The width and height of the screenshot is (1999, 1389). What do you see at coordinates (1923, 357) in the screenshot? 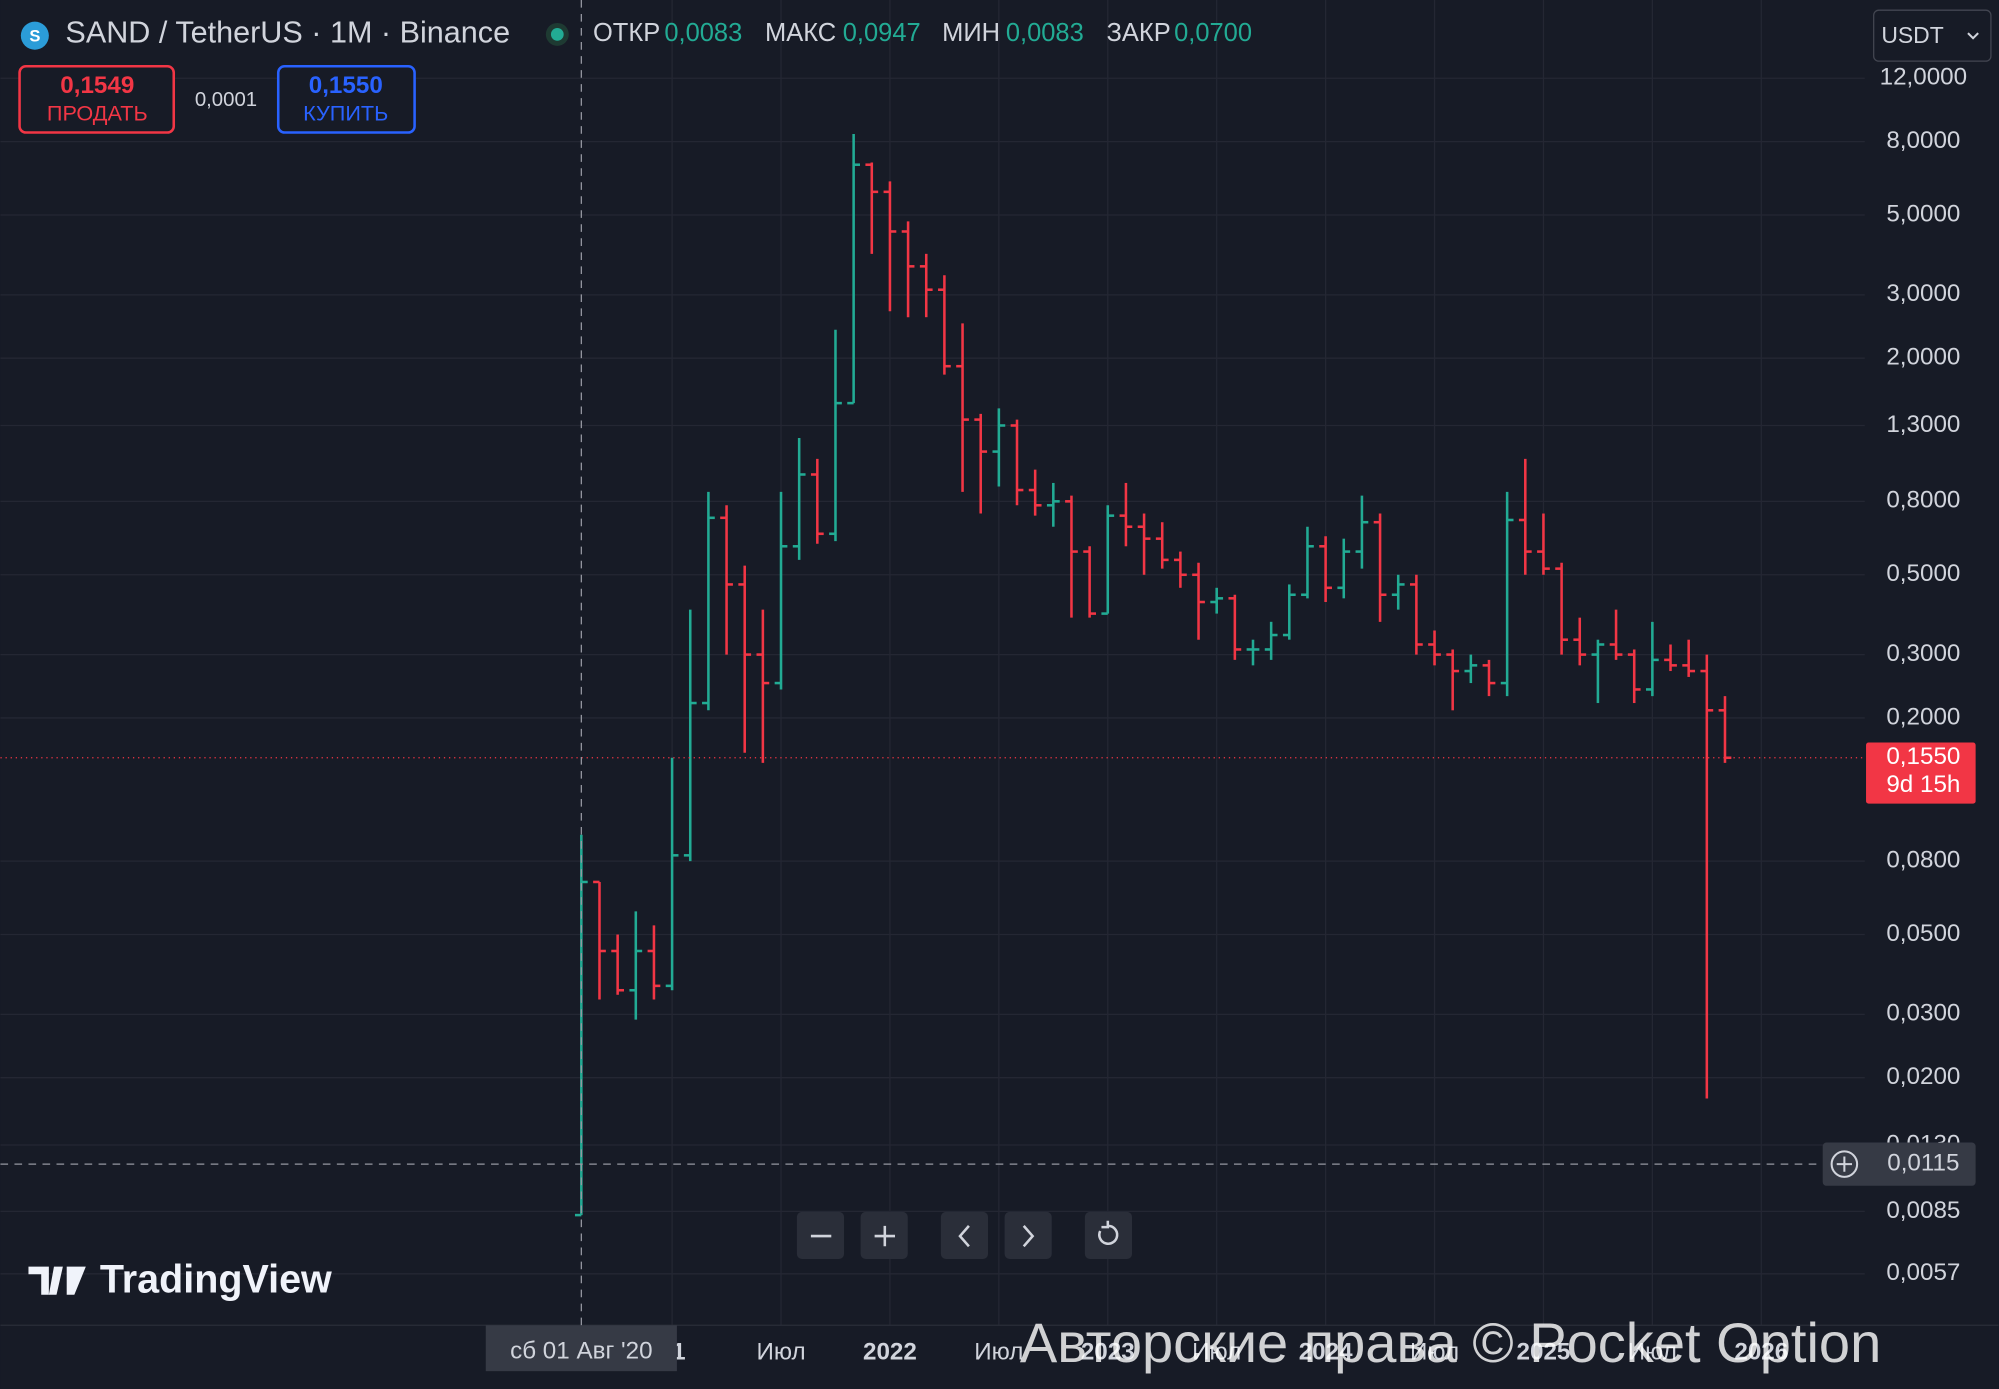
I see `y-tick-label: 2,0000` at bounding box center [1923, 357].